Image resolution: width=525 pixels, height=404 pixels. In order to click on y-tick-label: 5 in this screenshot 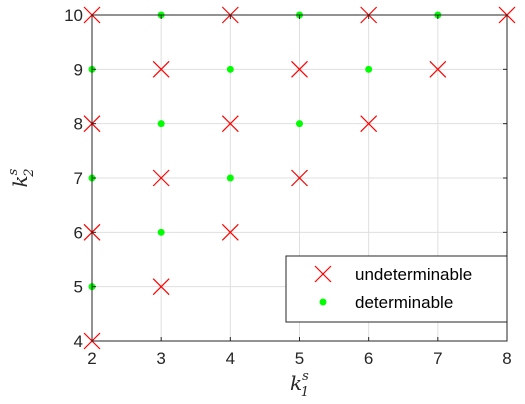, I will do `click(78, 287)`.